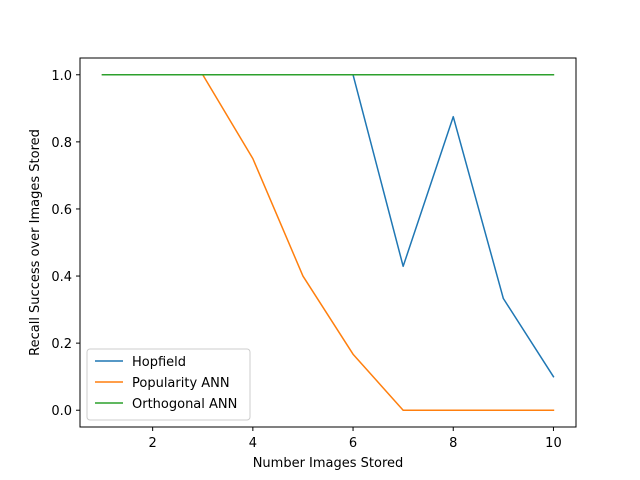 The height and width of the screenshot is (480, 640). I want to click on y-tick-label: 0.0, so click(61, 411).